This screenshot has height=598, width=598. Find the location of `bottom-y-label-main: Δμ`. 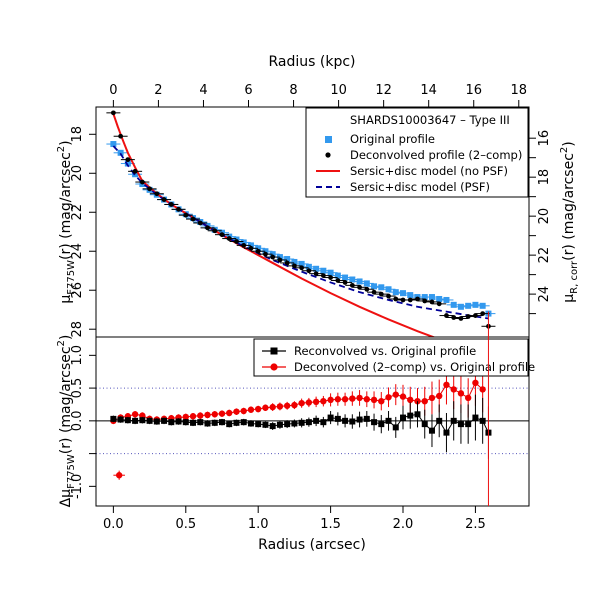

bottom-y-label-main: Δμ is located at coordinates (66, 498).